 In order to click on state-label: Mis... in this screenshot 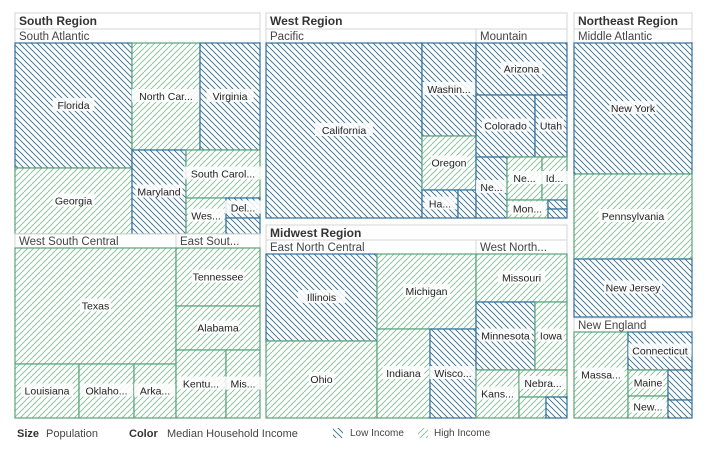, I will do `click(242, 385)`.